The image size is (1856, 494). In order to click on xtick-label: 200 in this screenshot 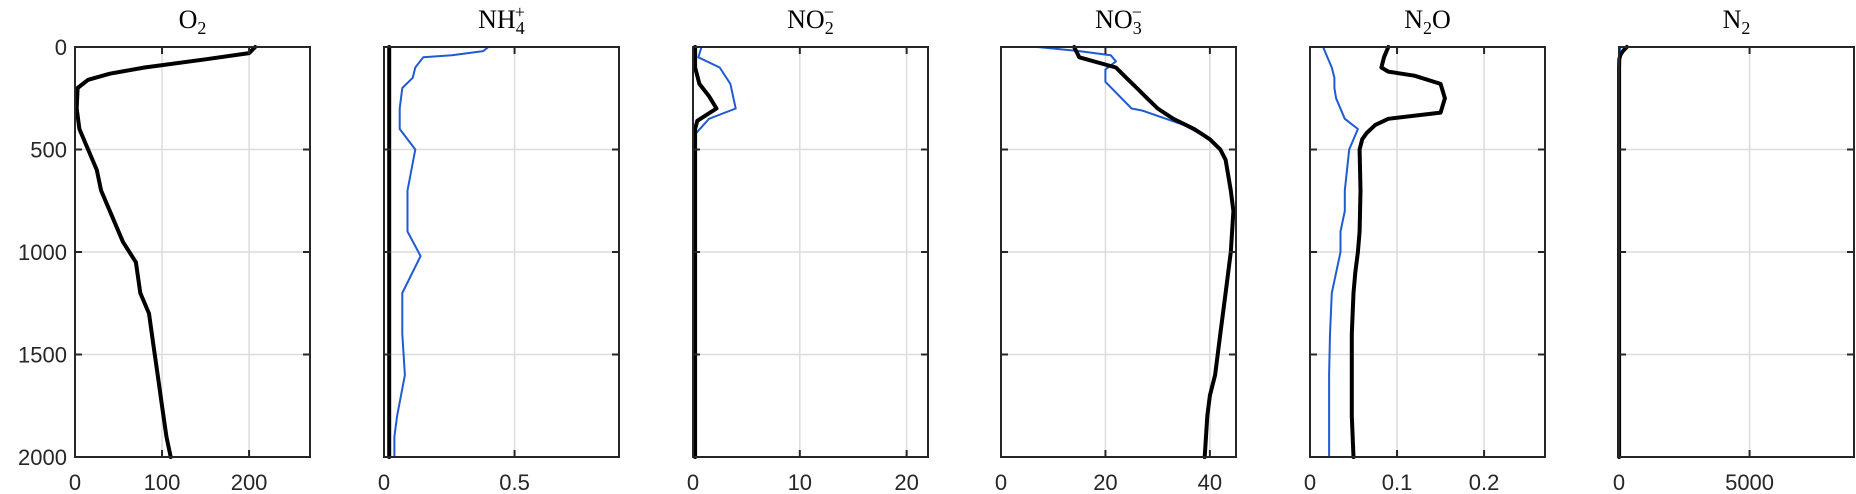, I will do `click(249, 482)`.